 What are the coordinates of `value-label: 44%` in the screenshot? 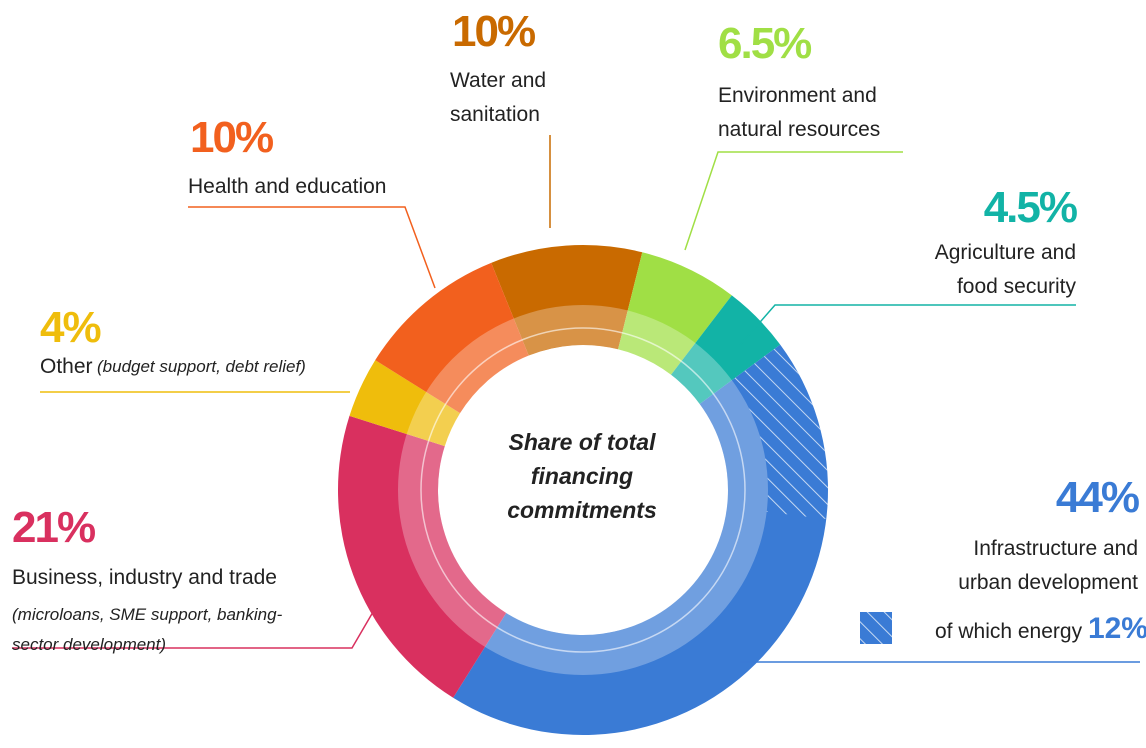 It's located at (1097, 497).